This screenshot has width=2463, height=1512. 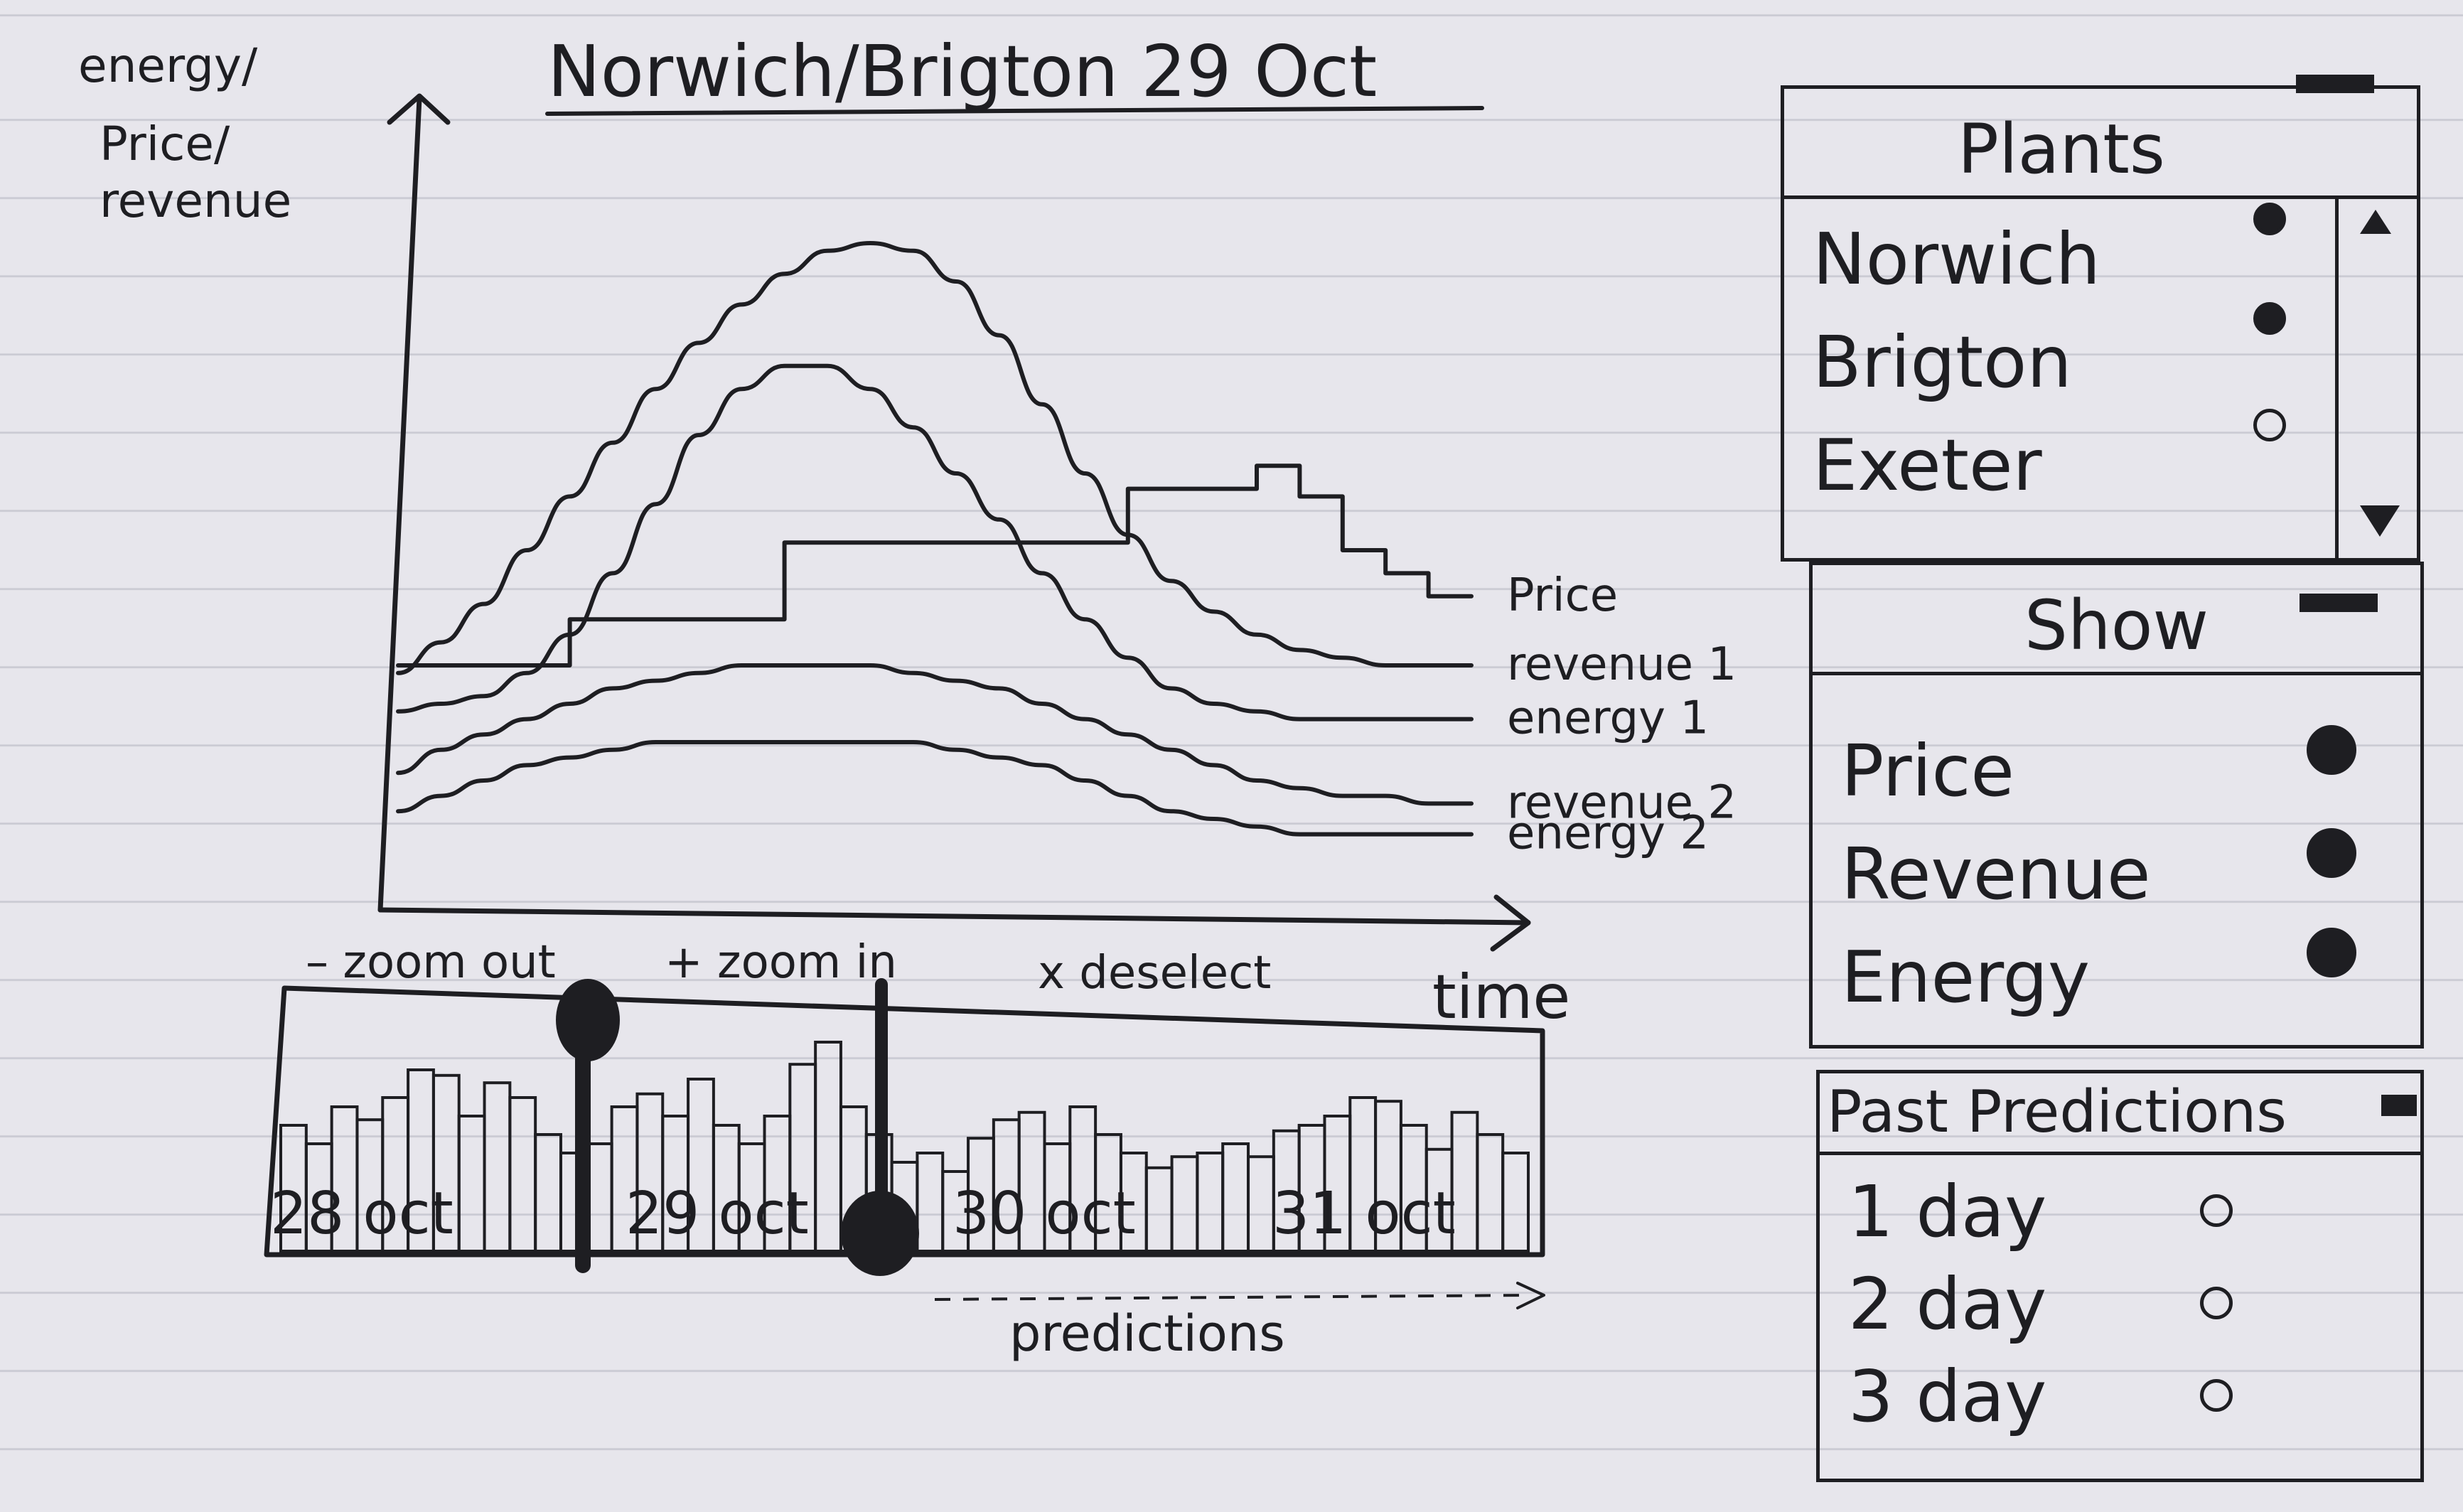 What do you see at coordinates (2116, 620) in the screenshot?
I see `show-panel-title: Show` at bounding box center [2116, 620].